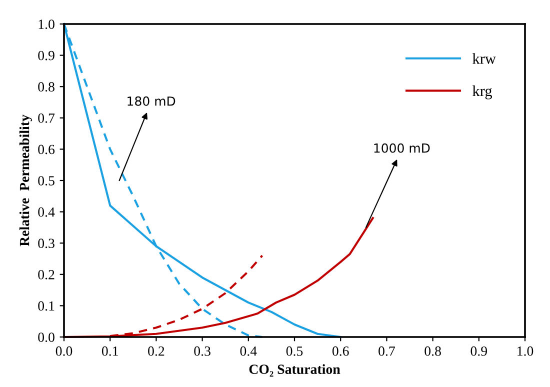  Describe the element at coordinates (152, 101) in the screenshot. I see `annotation: 180 mD` at that location.